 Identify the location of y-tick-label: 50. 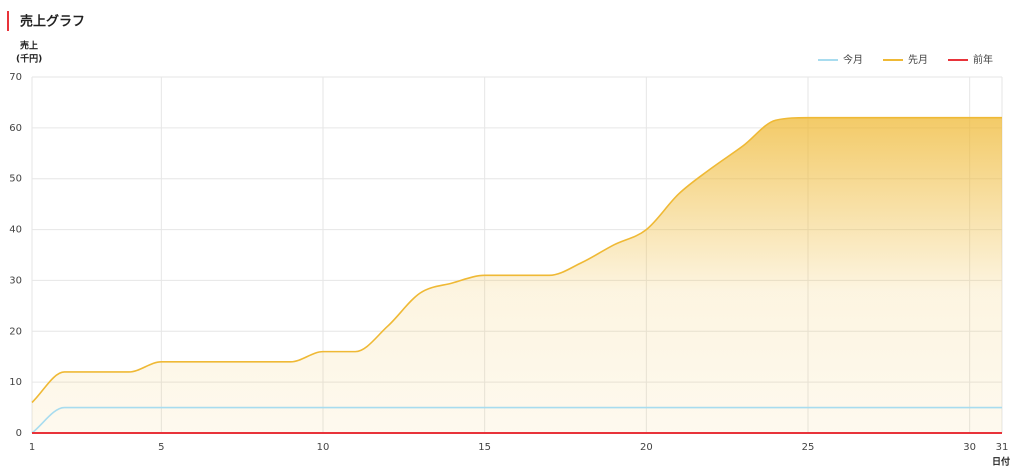
(15, 179).